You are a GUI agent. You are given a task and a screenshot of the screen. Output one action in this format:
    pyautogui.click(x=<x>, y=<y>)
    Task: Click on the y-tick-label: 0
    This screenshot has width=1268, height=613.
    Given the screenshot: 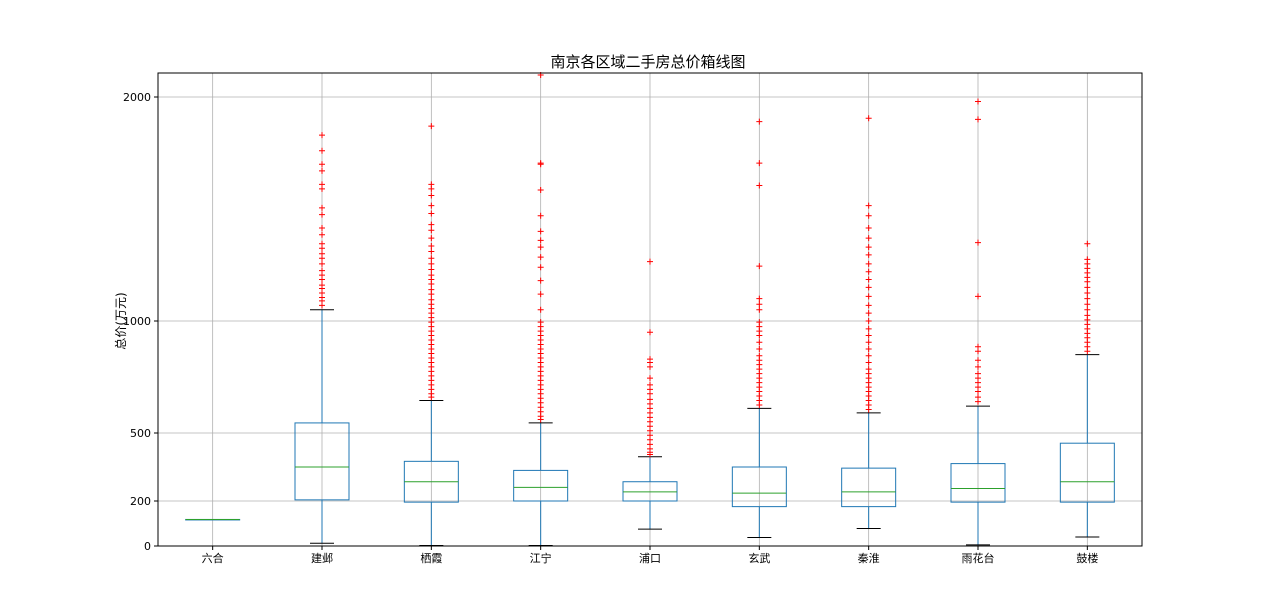 What is the action you would take?
    pyautogui.click(x=147, y=546)
    